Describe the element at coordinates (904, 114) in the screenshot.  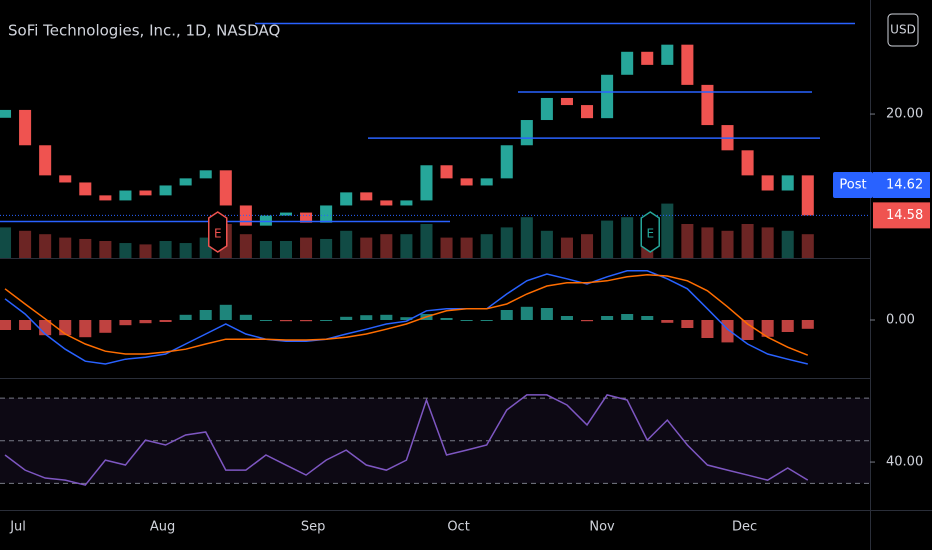
I see `y-tick-label: 20.00` at that location.